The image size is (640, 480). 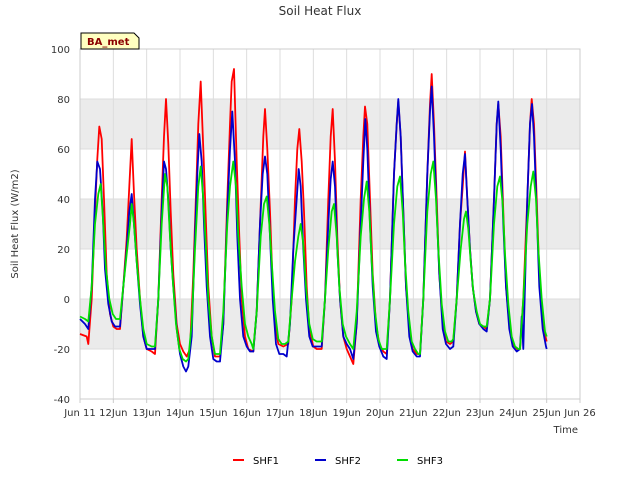 What do you see at coordinates (446, 413) in the screenshot?
I see `x-tick-label: 22Jun` at bounding box center [446, 413].